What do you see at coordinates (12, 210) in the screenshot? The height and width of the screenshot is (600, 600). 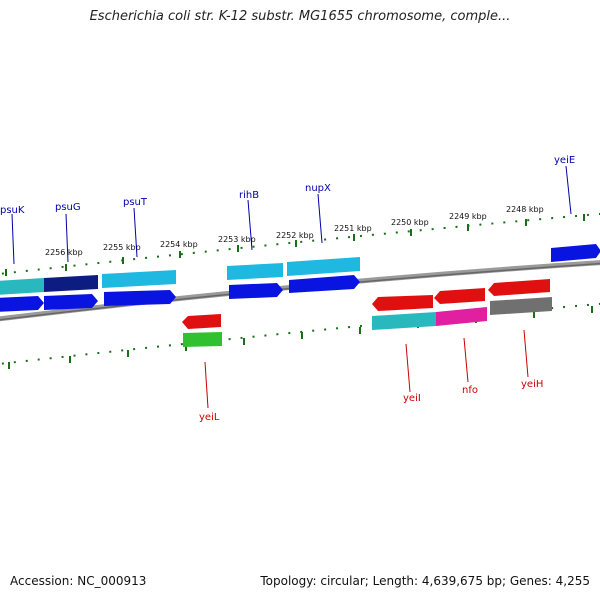 I see `gene-label-psuK: psuK` at bounding box center [12, 210].